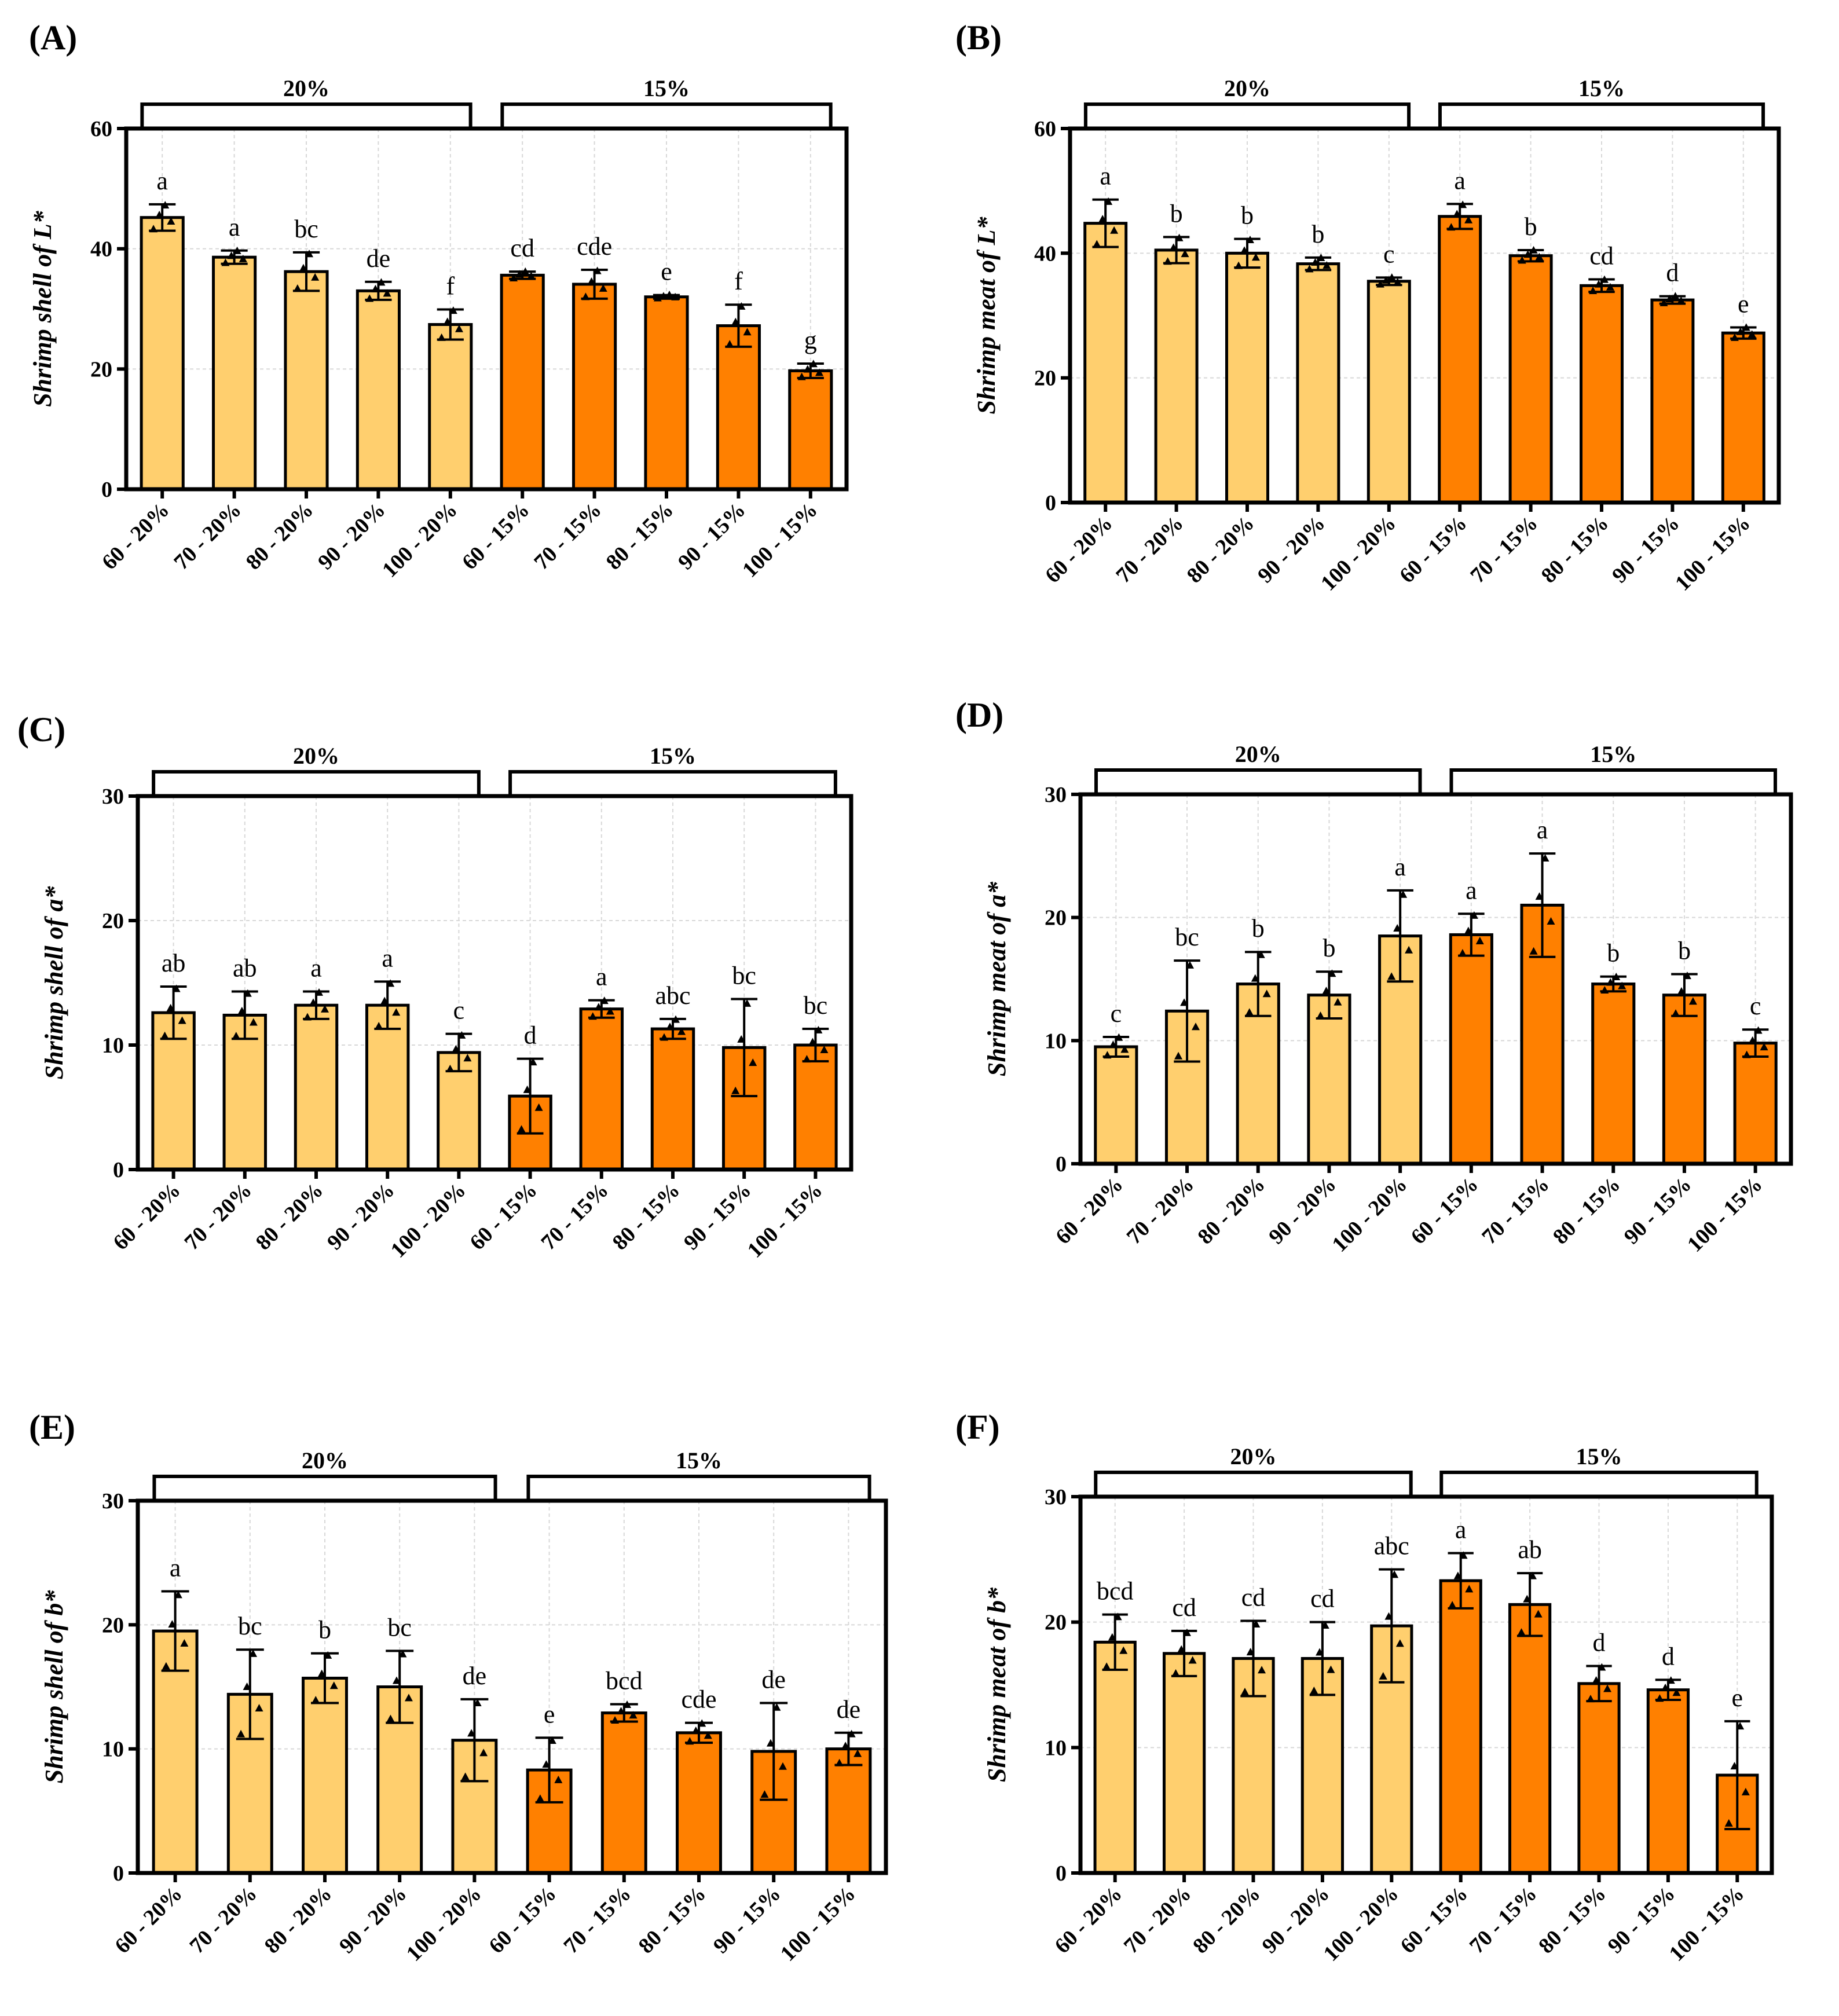  I want to click on significance-letter: c, so click(459, 1010).